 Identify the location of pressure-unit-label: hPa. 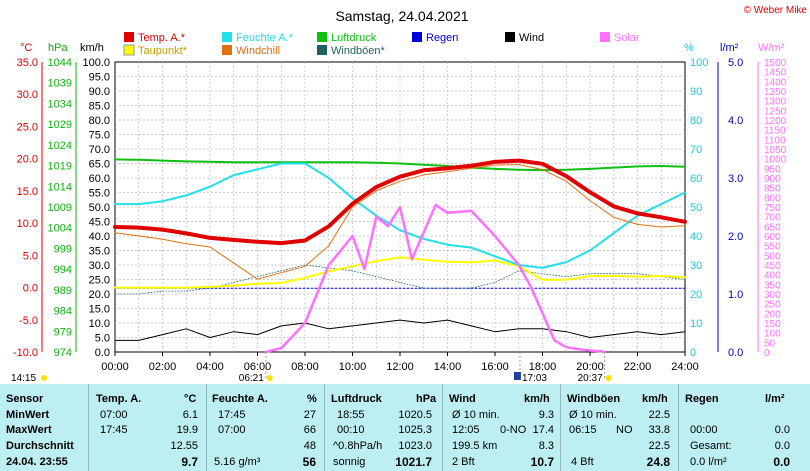
(58, 48).